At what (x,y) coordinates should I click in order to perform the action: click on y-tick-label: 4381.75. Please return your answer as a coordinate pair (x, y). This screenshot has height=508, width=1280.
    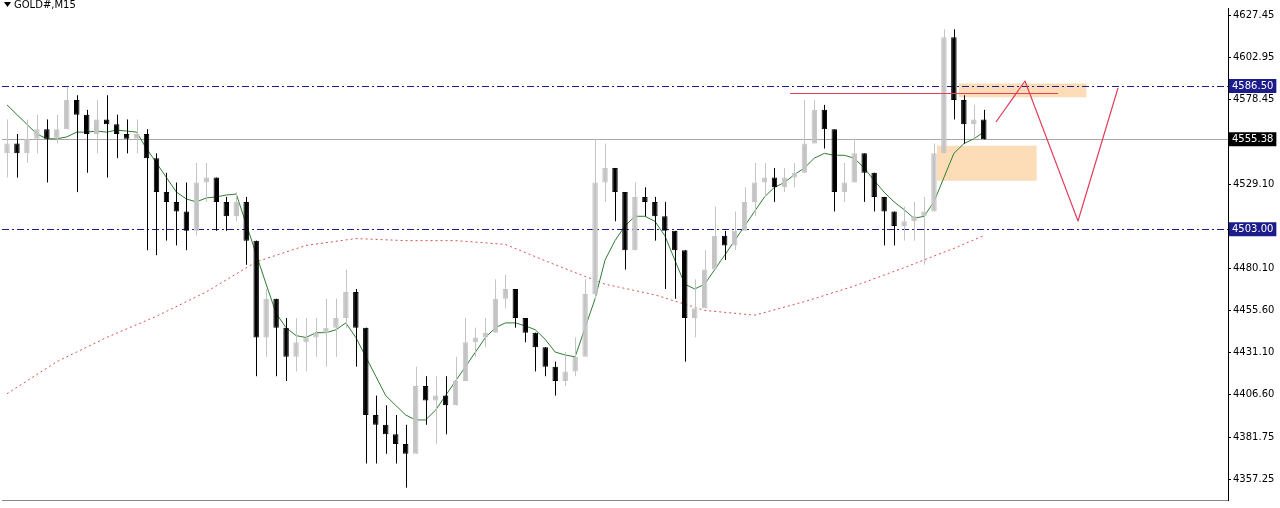
    Looking at the image, I should click on (1254, 436).